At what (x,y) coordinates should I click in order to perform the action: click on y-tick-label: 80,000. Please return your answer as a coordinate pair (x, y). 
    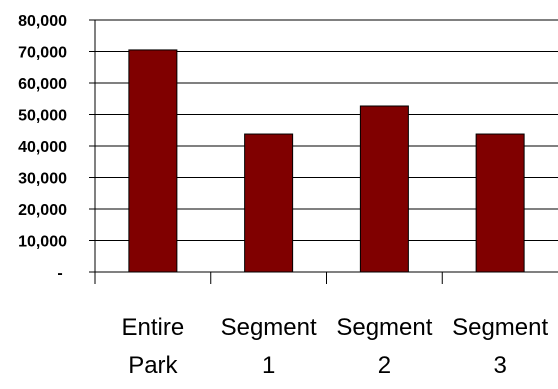
    Looking at the image, I should click on (42, 21).